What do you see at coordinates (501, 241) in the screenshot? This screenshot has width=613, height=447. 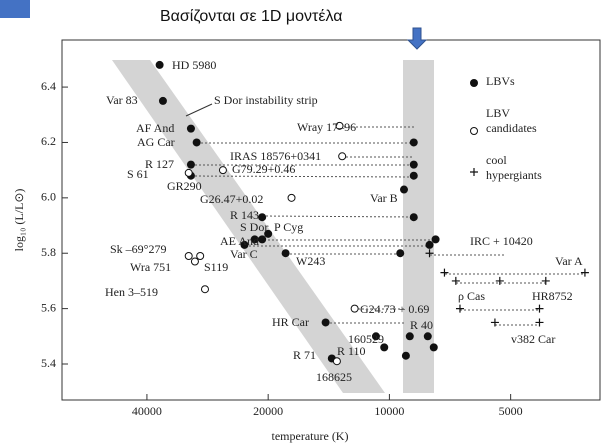 I see `star-label: IRC + 10420` at bounding box center [501, 241].